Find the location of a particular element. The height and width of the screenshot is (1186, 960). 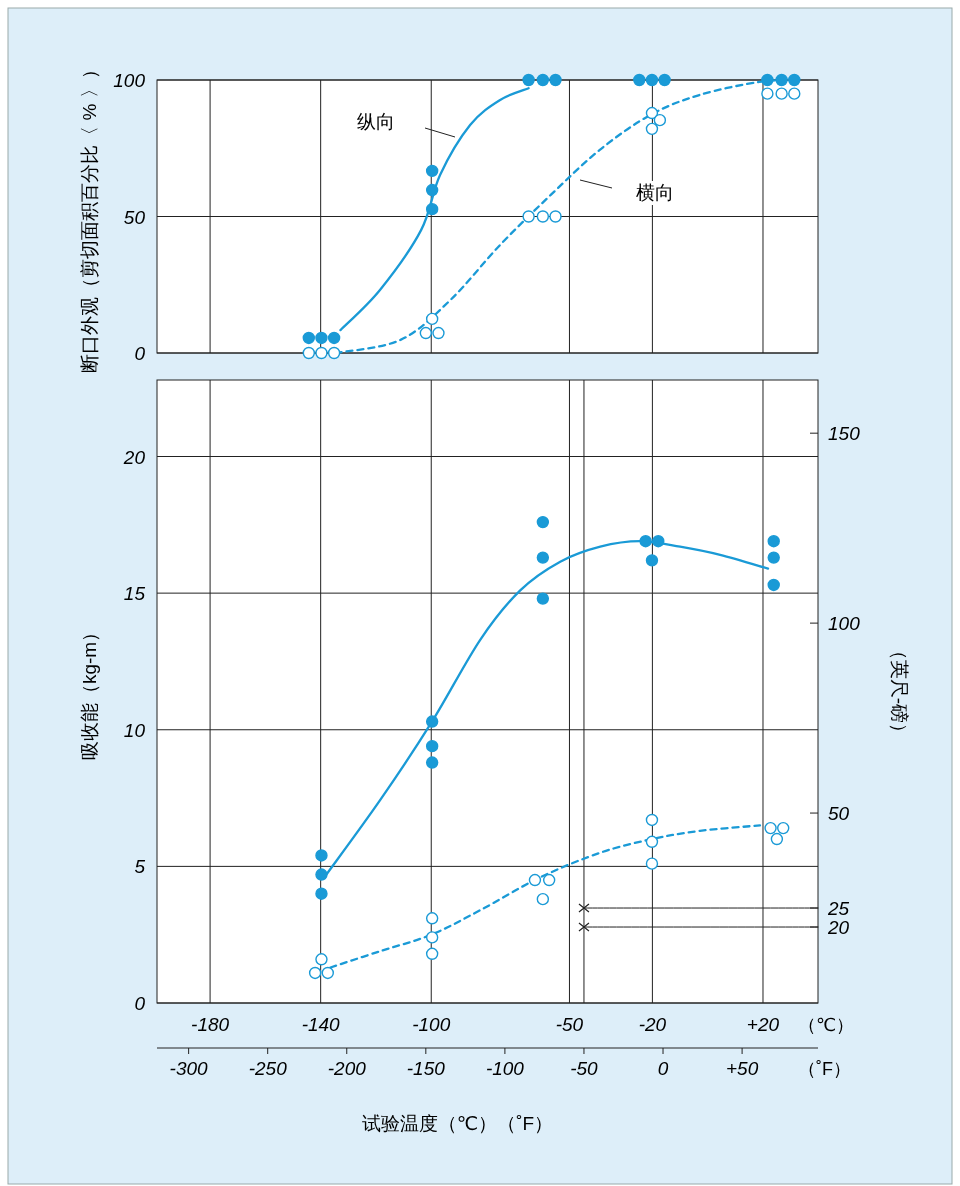

y-tick-label: 50 is located at coordinates (134, 217).